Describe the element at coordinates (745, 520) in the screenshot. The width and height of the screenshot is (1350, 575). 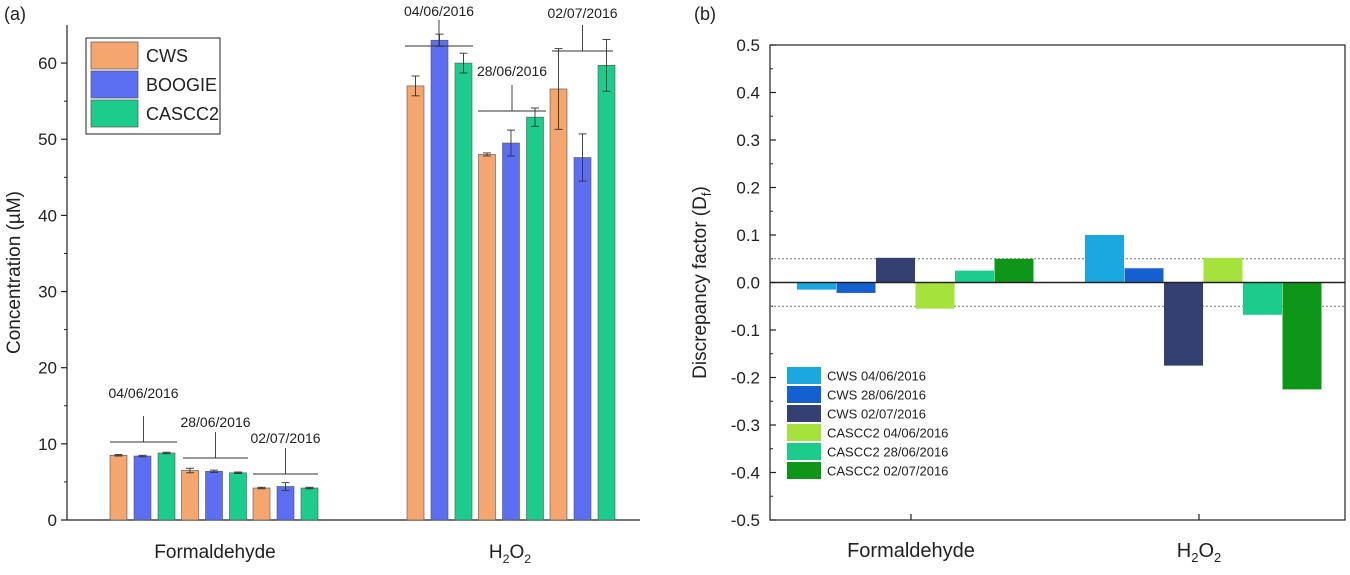
I see `y-tick-label: -0.5` at that location.